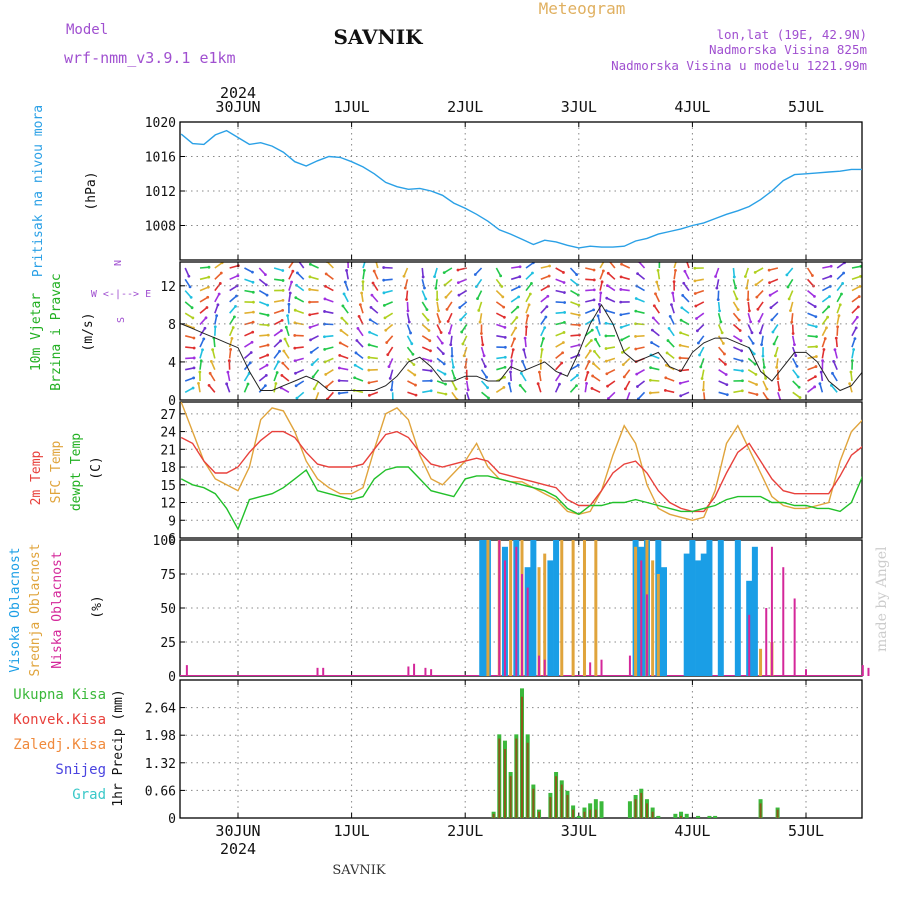 This screenshot has height=900, width=900. I want to click on cloud-bar-mid, so click(596, 608).